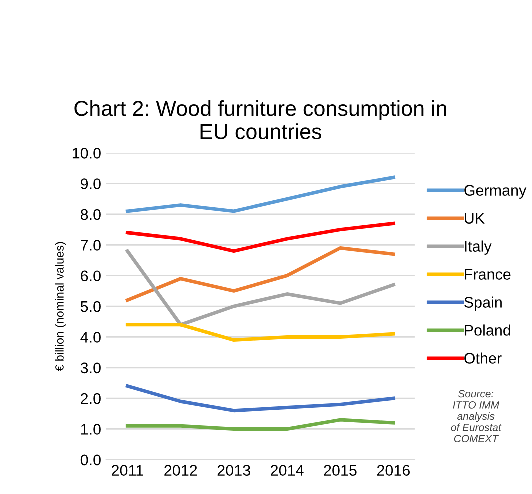 This screenshot has height=494, width=532. What do you see at coordinates (86, 153) in the screenshot?
I see `y-tick-label: 10.0` at bounding box center [86, 153].